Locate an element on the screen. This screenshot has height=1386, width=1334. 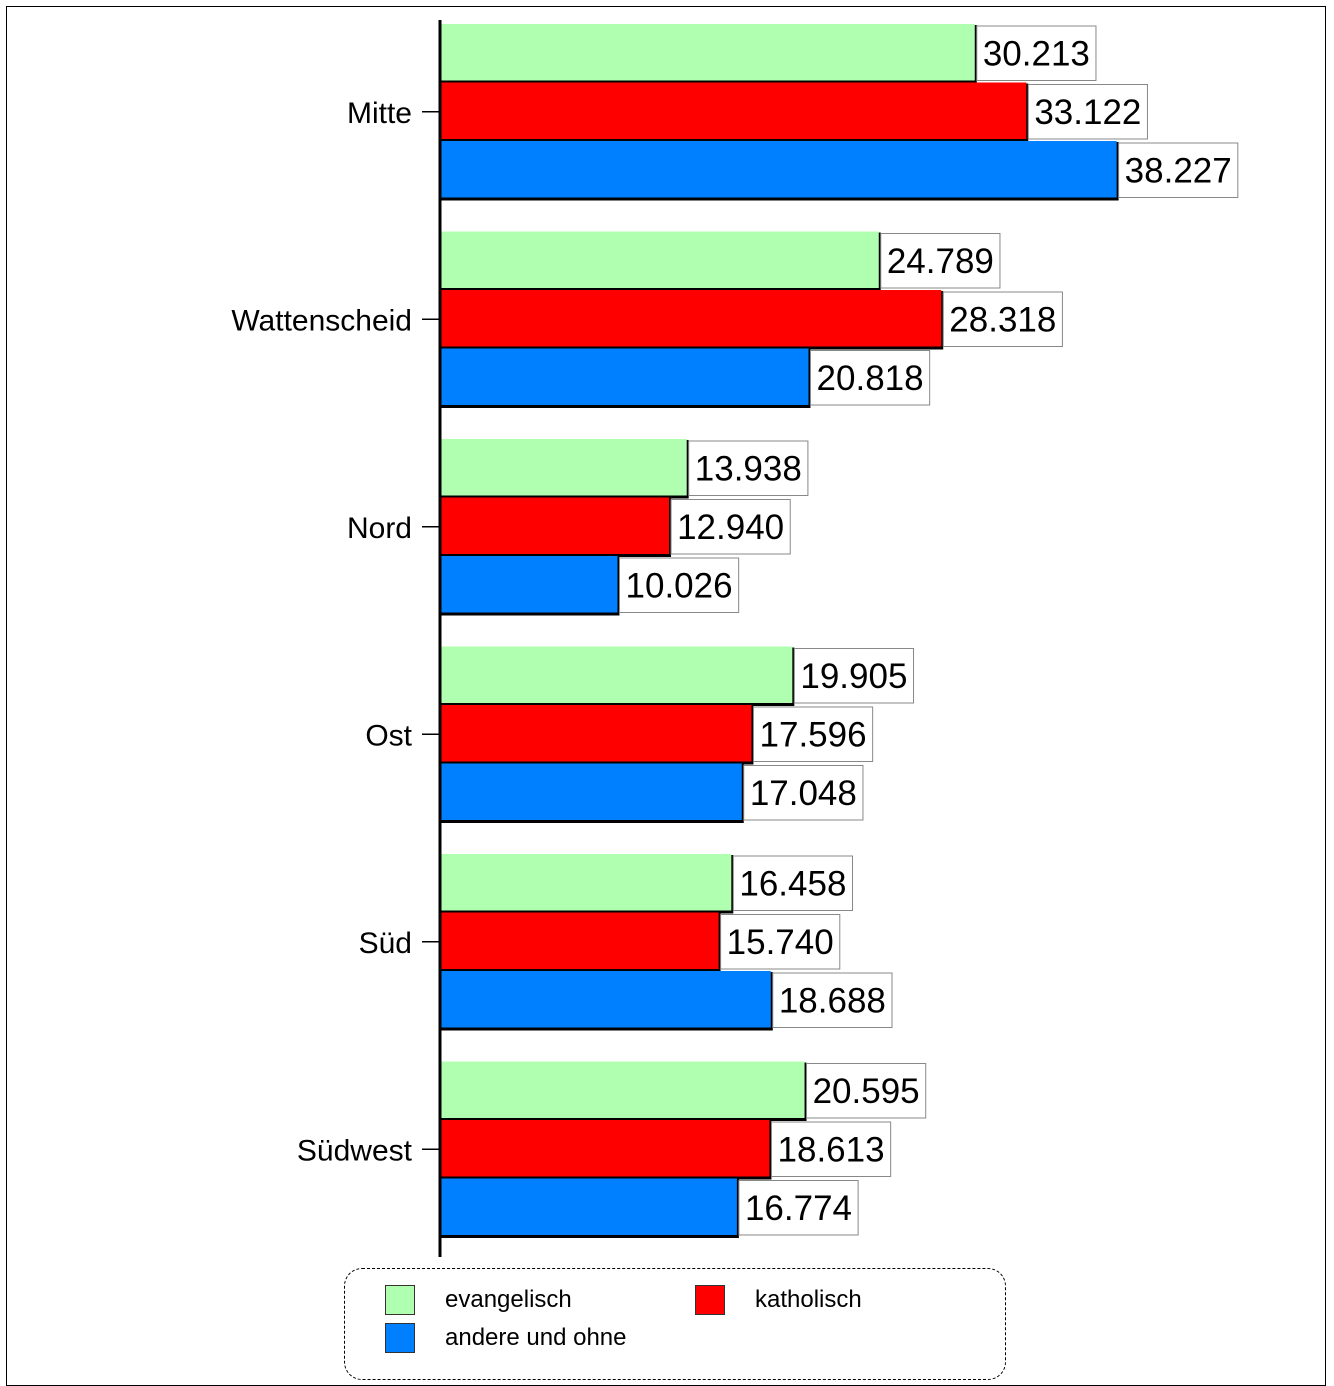
value-label-süd-andere-und-ohne: 18.688 is located at coordinates (832, 1000).